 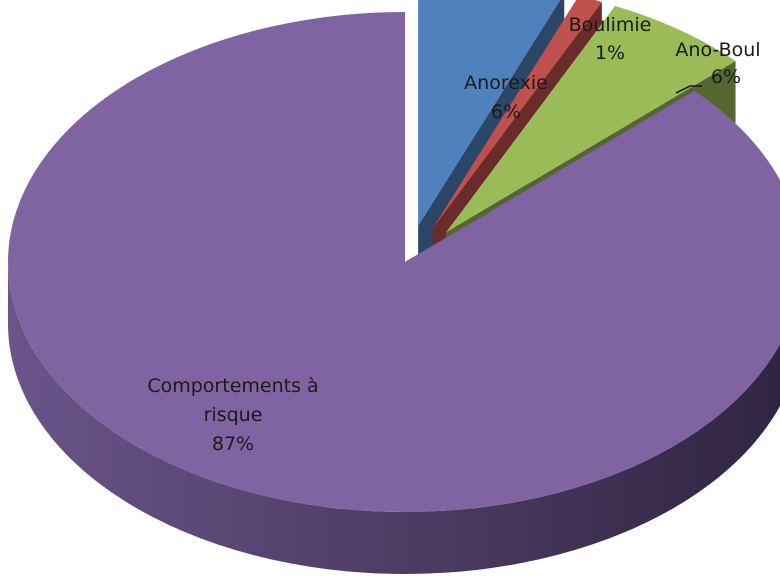 What do you see at coordinates (726, 77) in the screenshot?
I see `slice-value-ano-boul: 6%` at bounding box center [726, 77].